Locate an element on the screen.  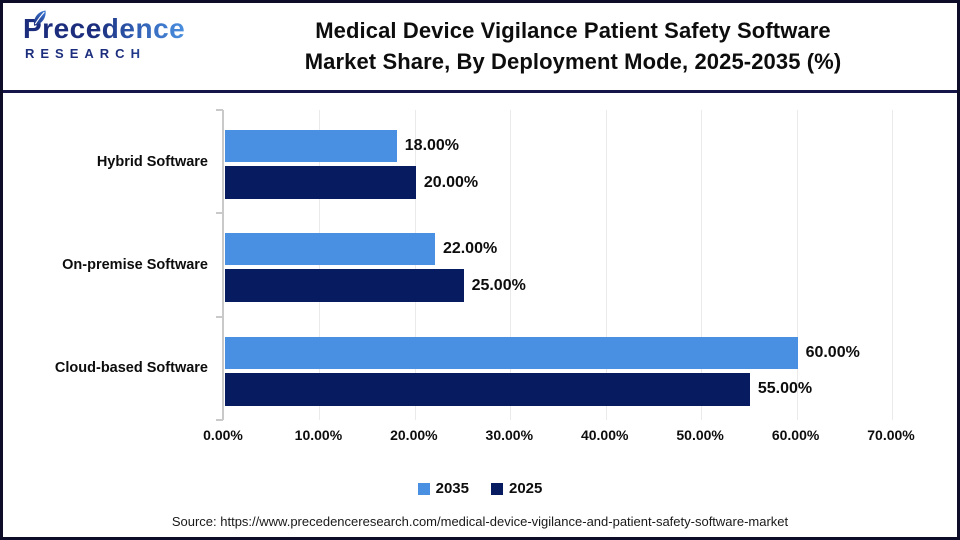
x-tick-label: 0.00% is located at coordinates (223, 435).